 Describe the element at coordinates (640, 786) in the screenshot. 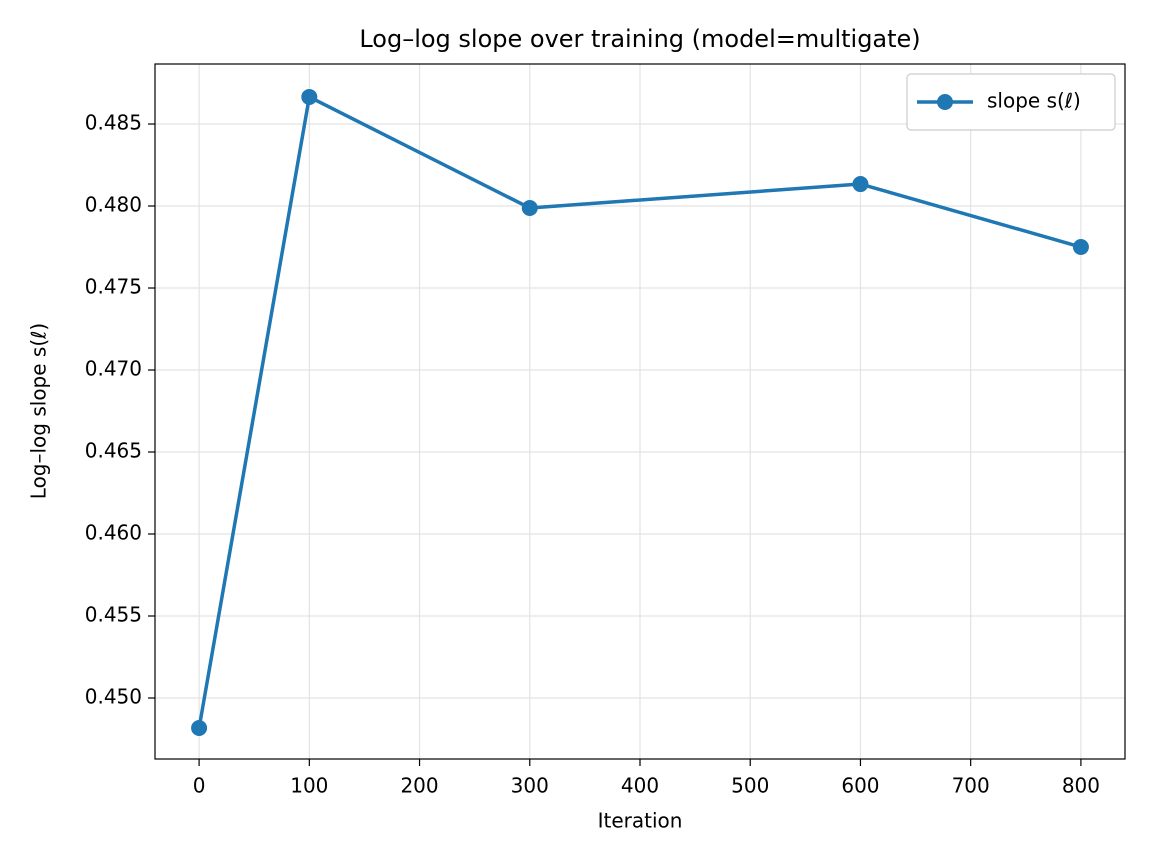

I see `x-tick-label: 400` at that location.